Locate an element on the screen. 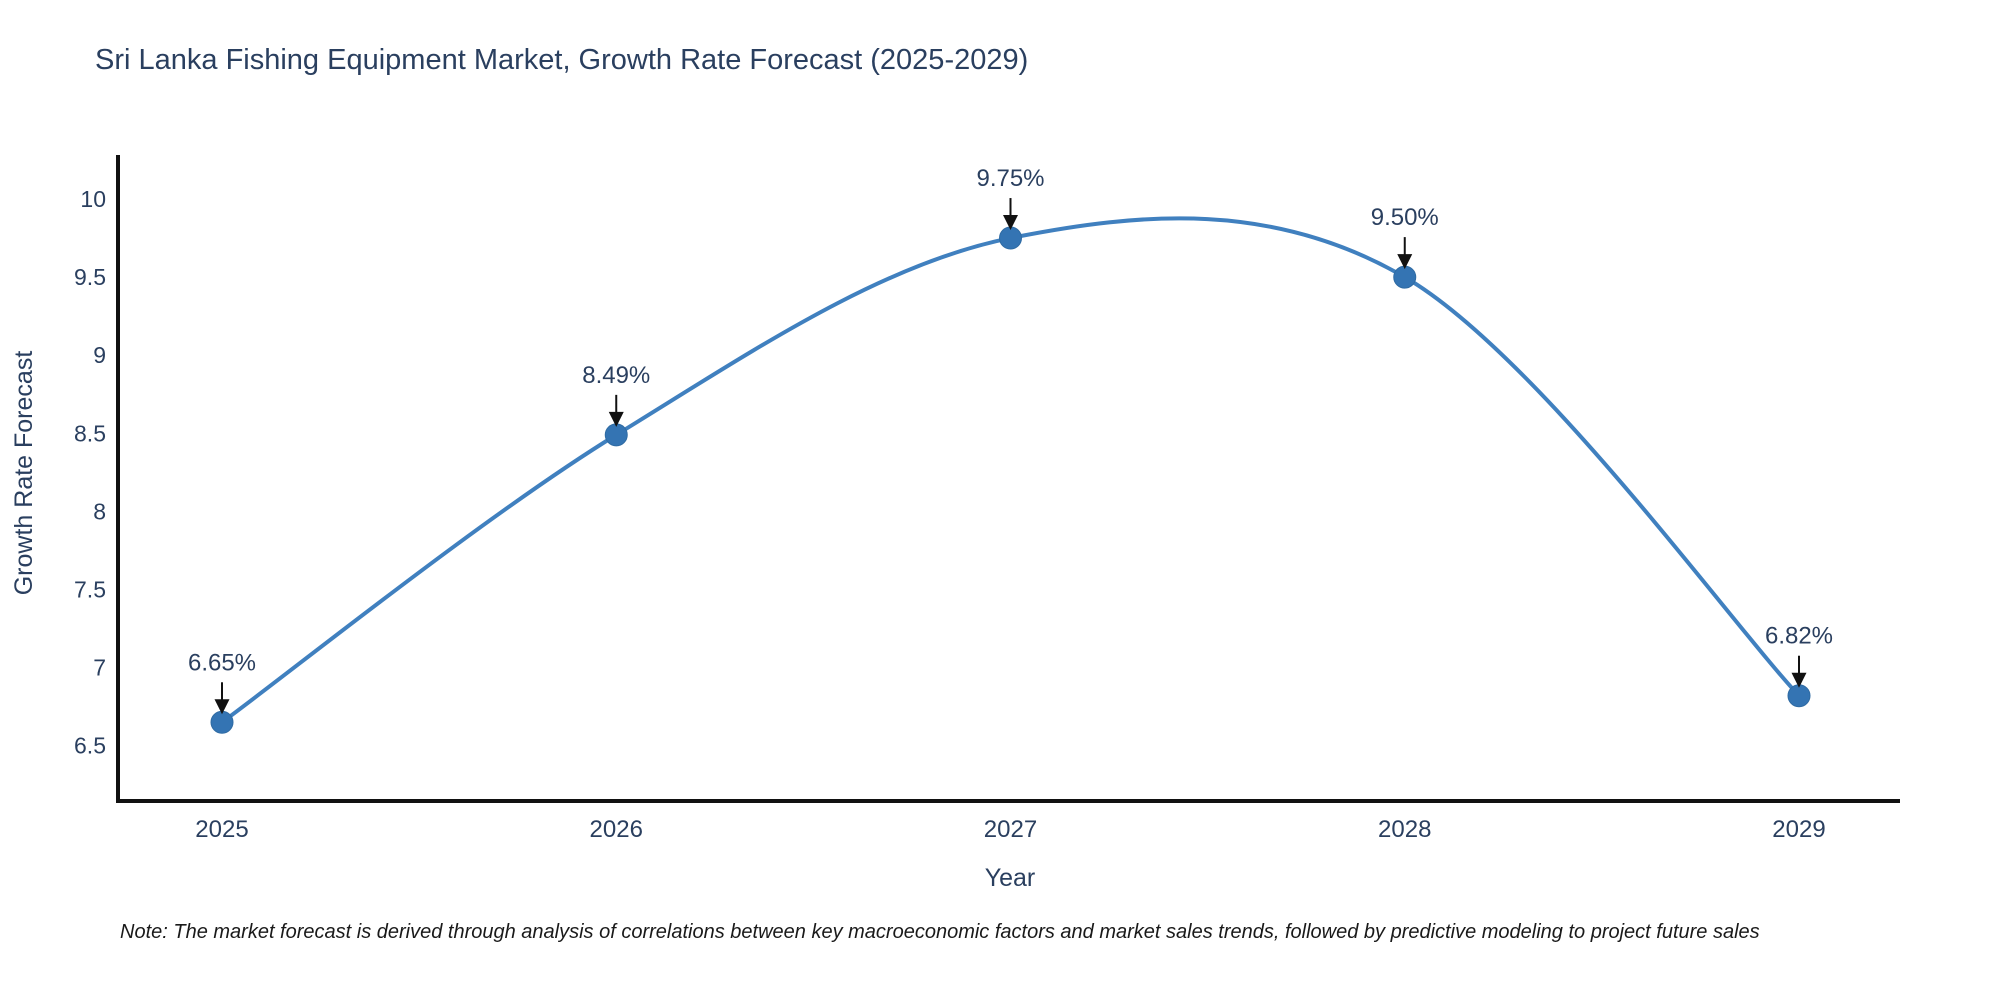 This screenshot has height=1000, width=2000. x-axis-title: Year is located at coordinates (1010, 878).